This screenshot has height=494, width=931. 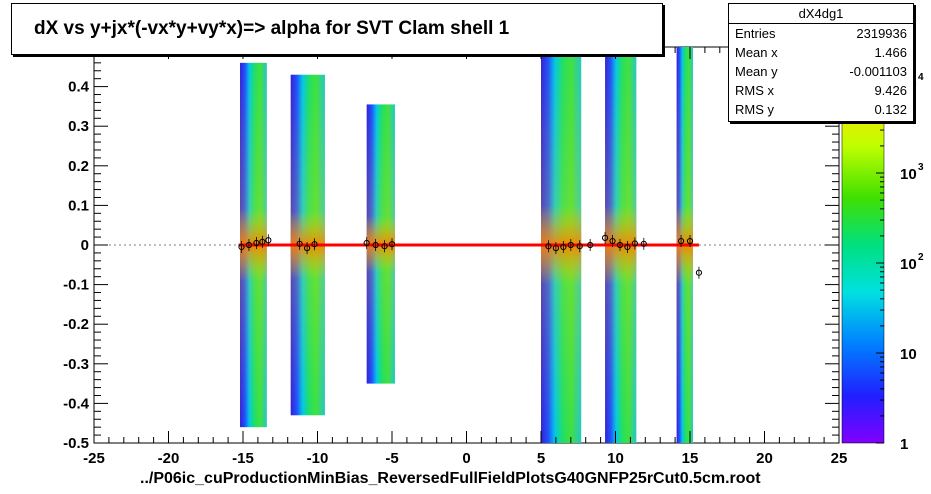 What do you see at coordinates (821, 14) in the screenshot?
I see `stats-title: dX4dg1` at bounding box center [821, 14].